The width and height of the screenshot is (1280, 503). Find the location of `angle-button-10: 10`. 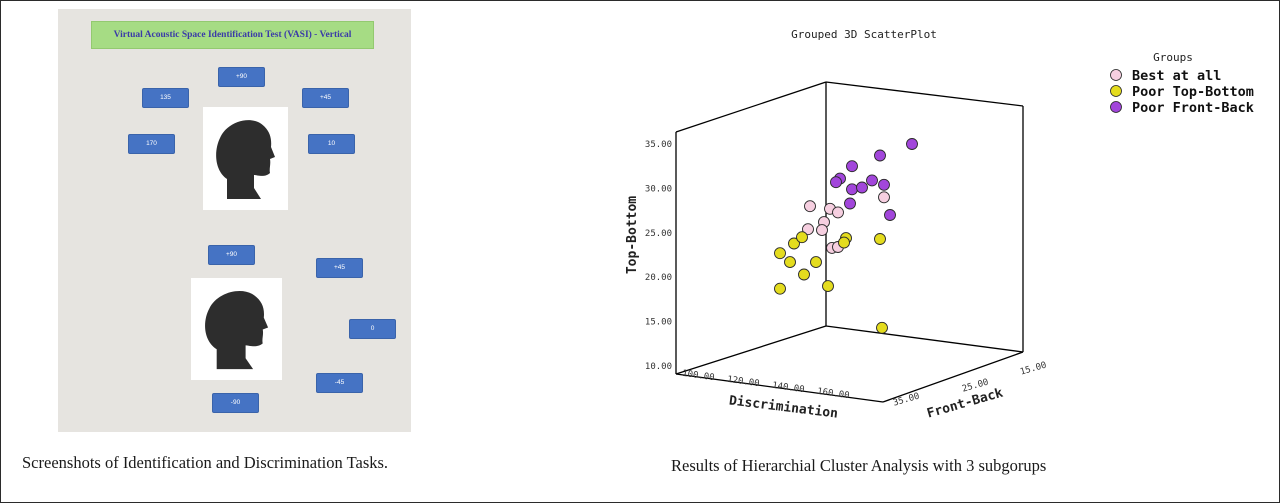

angle-button-10: 10 is located at coordinates (331, 144).